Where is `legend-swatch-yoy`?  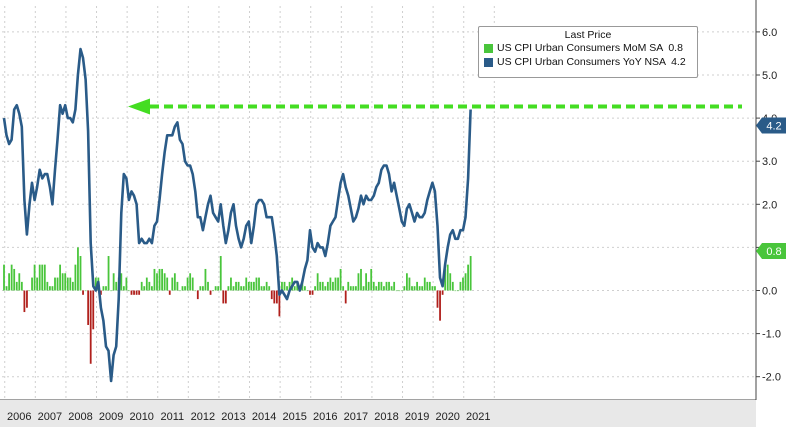 legend-swatch-yoy is located at coordinates (488, 62).